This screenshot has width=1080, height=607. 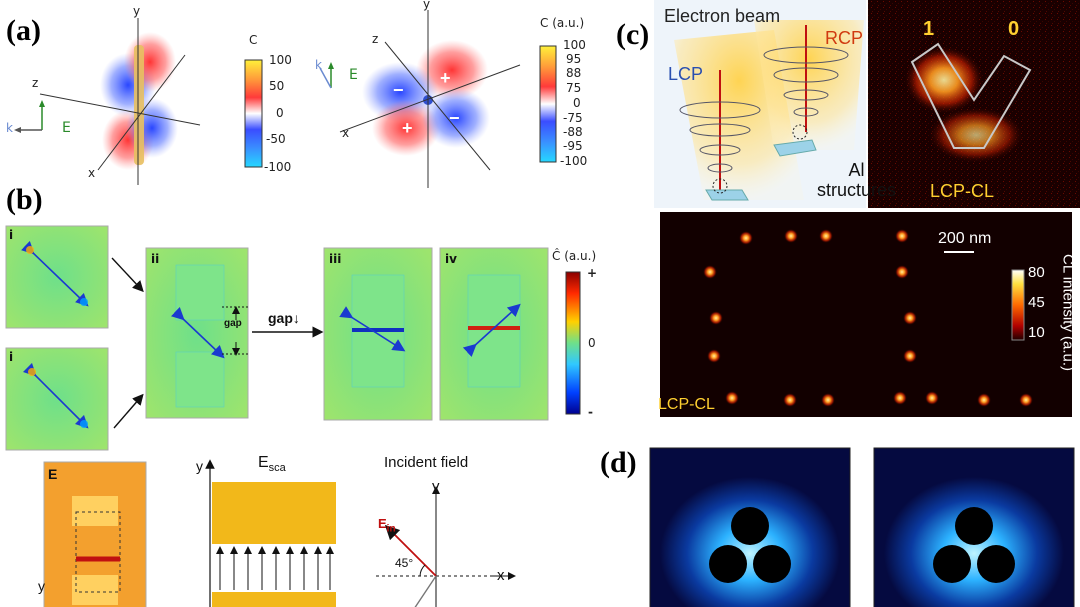 What do you see at coordinates (285, 99) in the screenshot?
I see `panel-a-figure` at bounding box center [285, 99].